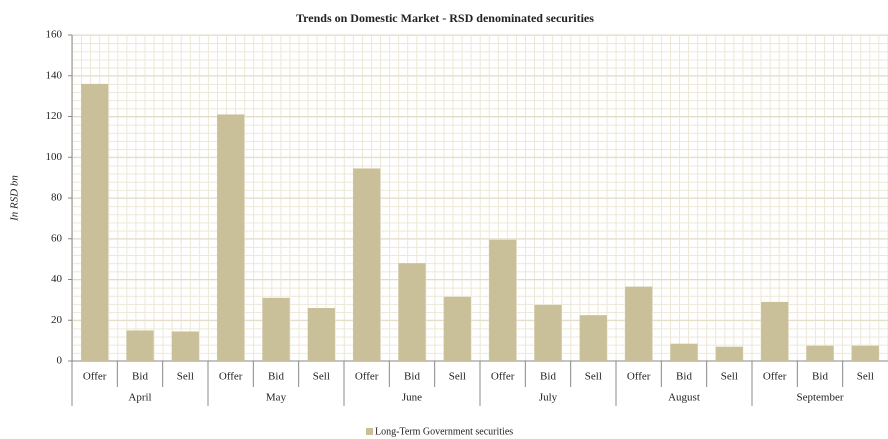 The height and width of the screenshot is (439, 888). I want to click on y-tick-label: 160, so click(54, 35).